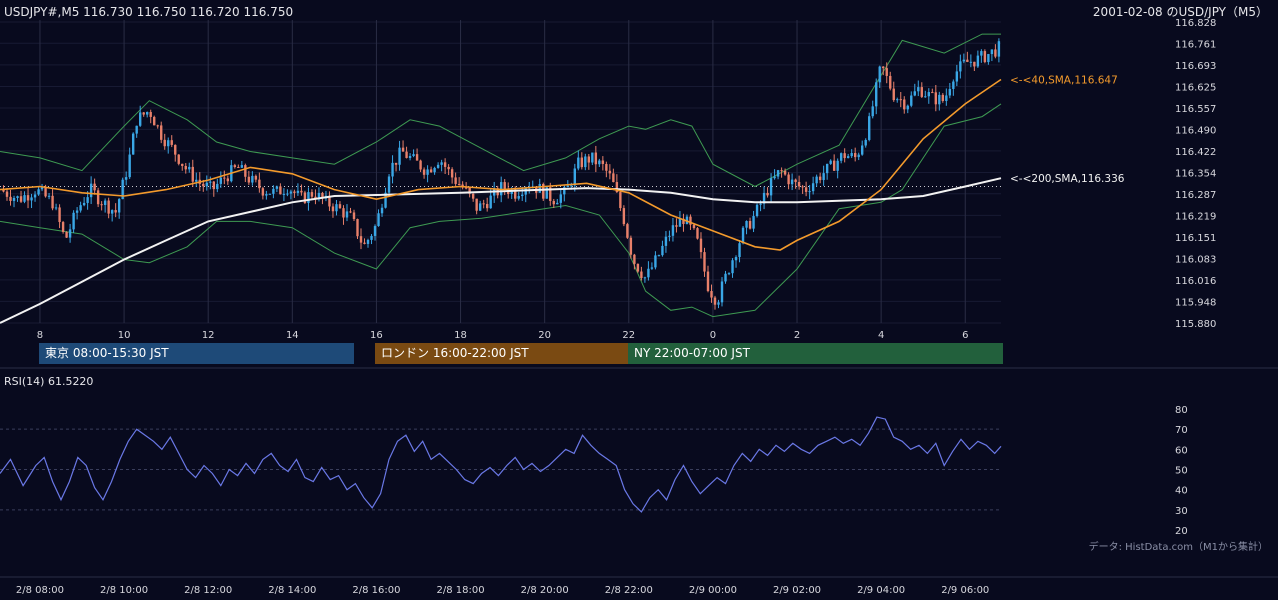 The width and height of the screenshot is (1278, 600). I want to click on sma-200-annotation: <-<200,SMA,116.336, so click(1067, 179).